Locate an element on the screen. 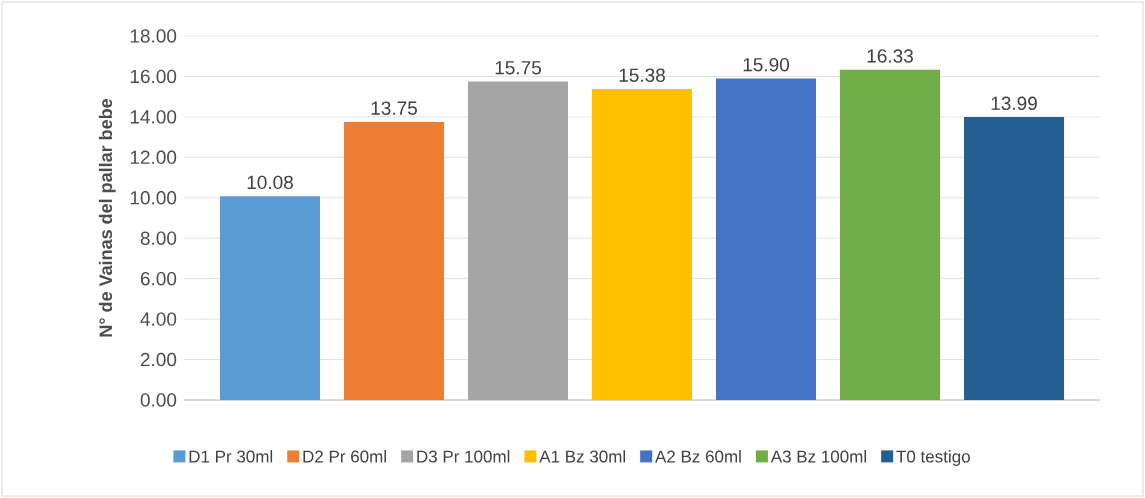 This screenshot has width=1145, height=498. y-tick-label: 2.00 is located at coordinates (158, 359).